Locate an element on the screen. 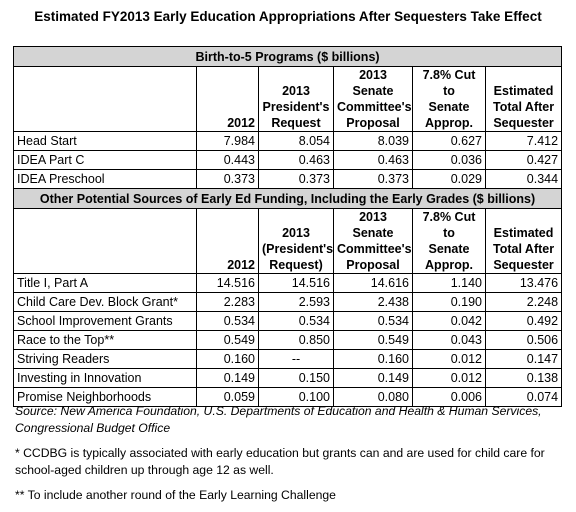 This screenshot has width=576, height=512. column-header: 2013 (President's Request) is located at coordinates (296, 241).